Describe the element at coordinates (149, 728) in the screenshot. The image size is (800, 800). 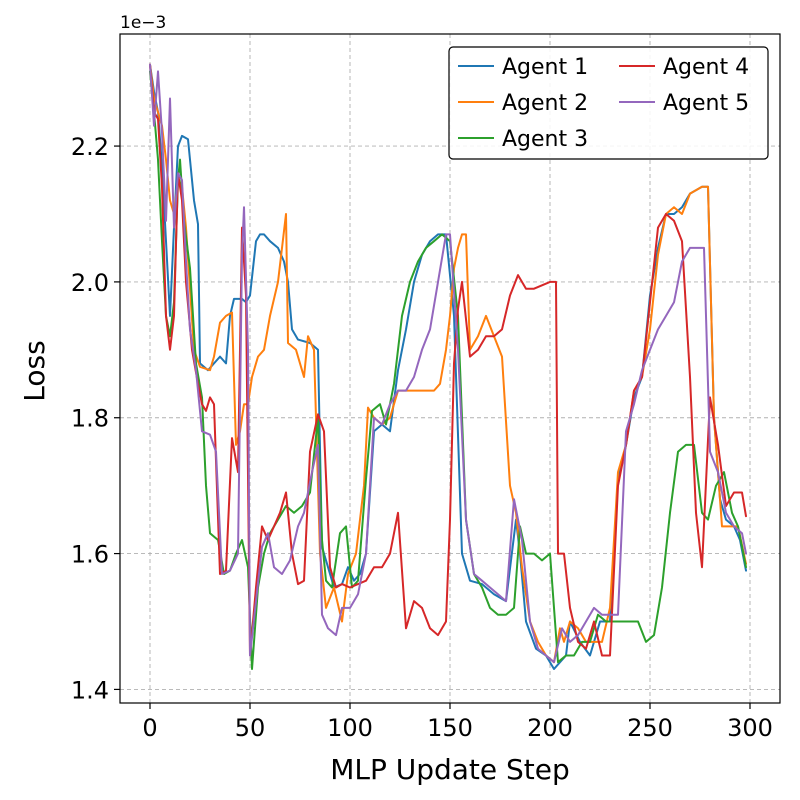
I see `x-tick-label: 0` at that location.